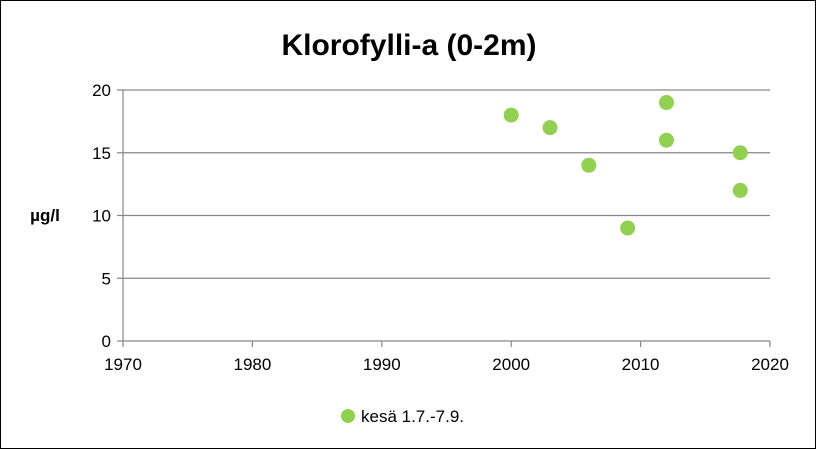  I want to click on y-axis-ticks: 0 5 10 15 20, so click(107, 216).